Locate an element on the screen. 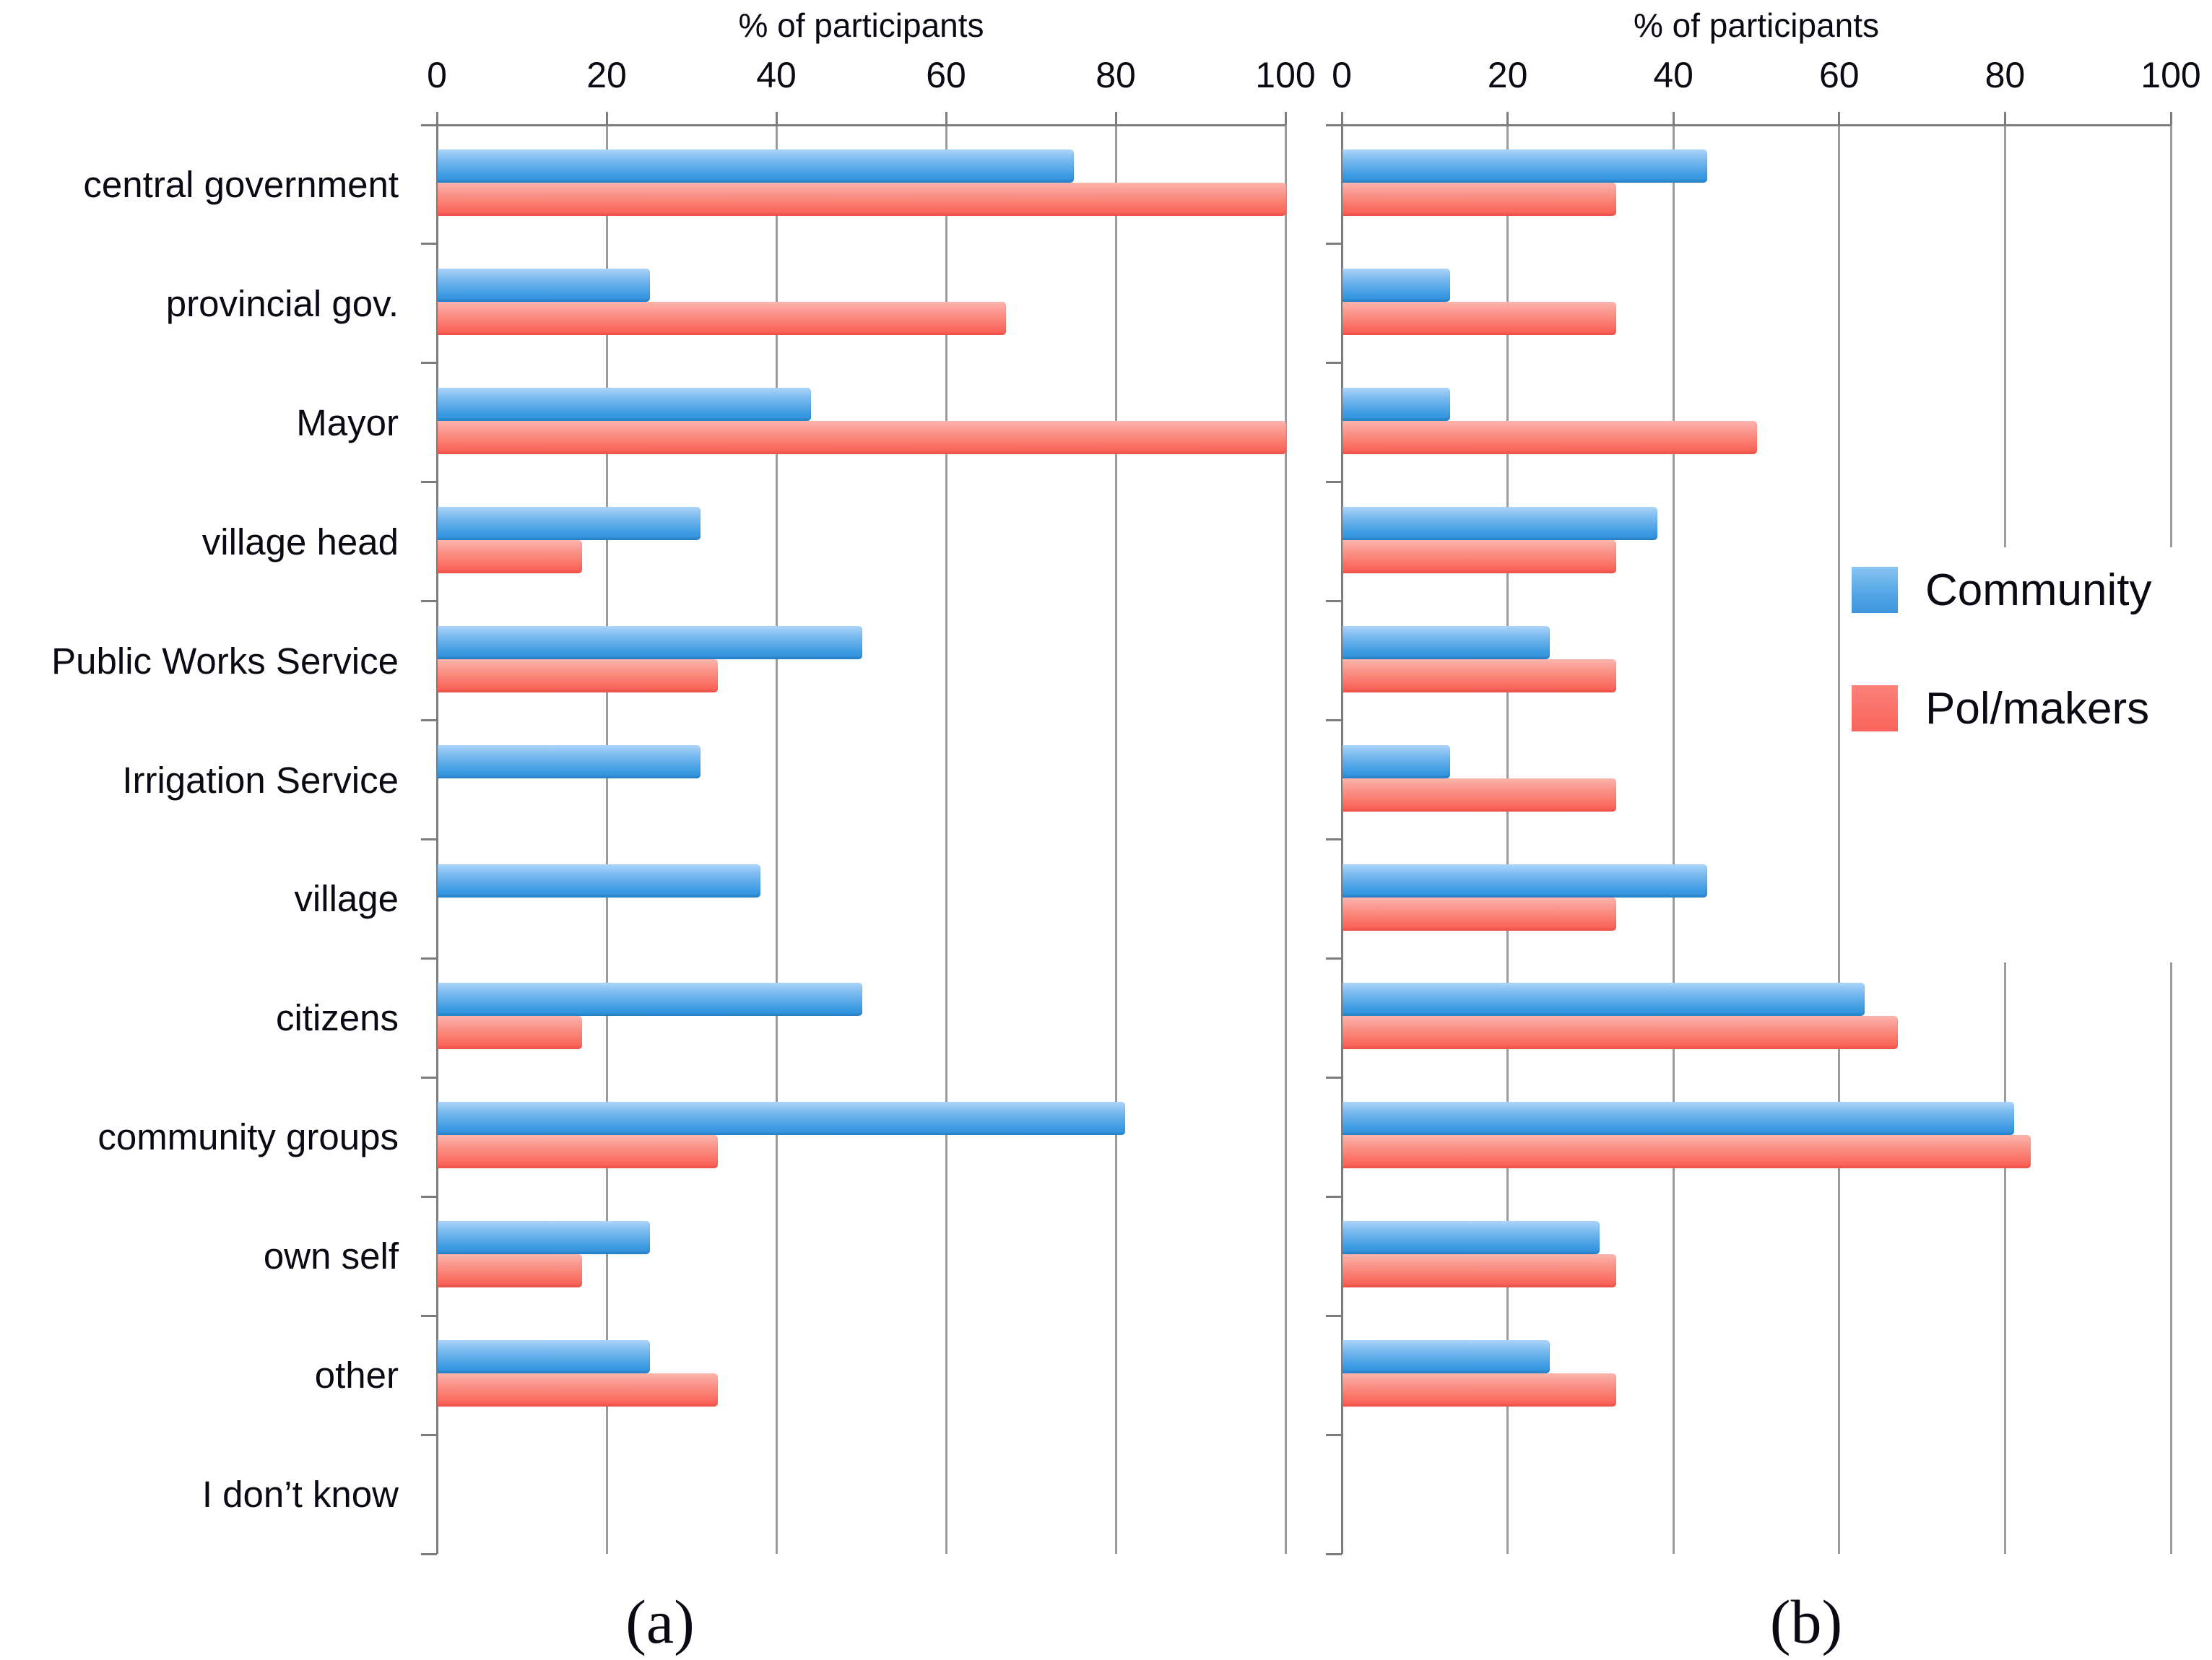  legend-item-community: Community is located at coordinates (2002, 589).